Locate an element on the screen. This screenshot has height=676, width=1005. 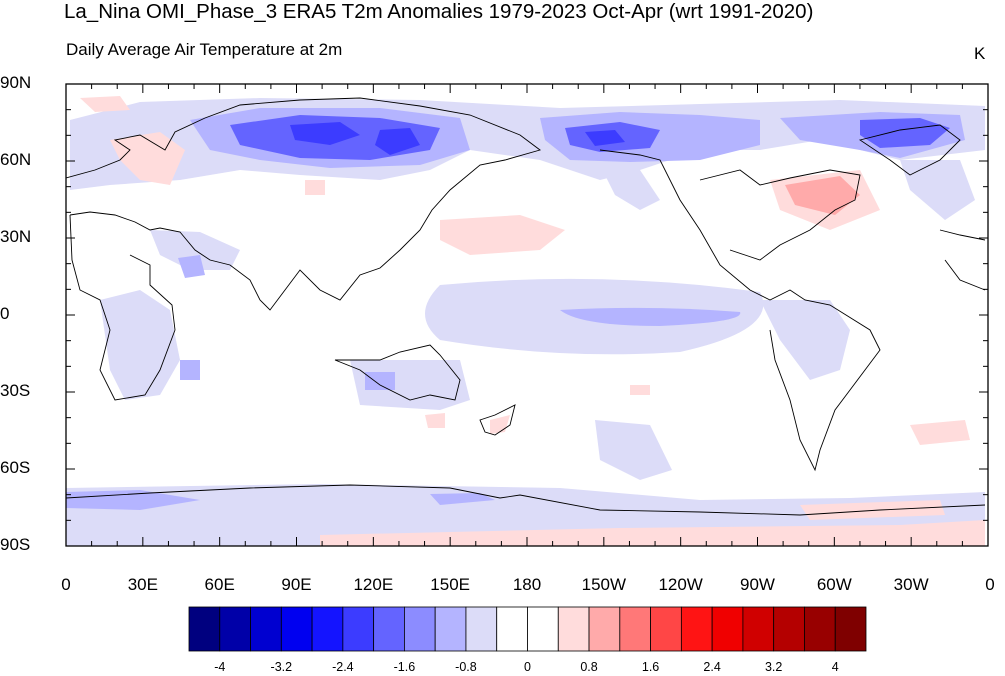
lat-label: 90N is located at coordinates (16, 82).